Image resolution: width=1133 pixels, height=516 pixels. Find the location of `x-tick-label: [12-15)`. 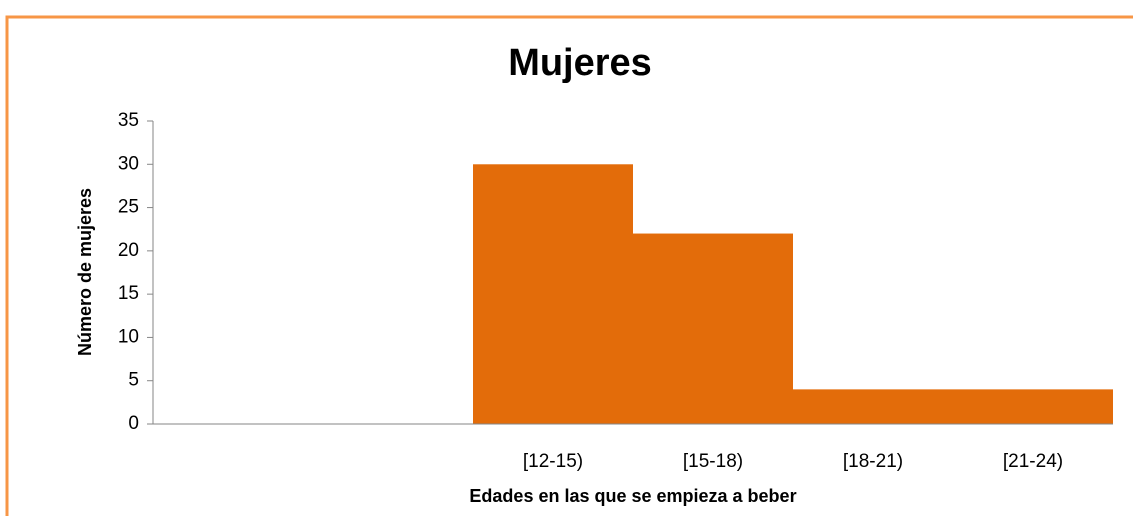

x-tick-label: [12-15) is located at coordinates (553, 461).